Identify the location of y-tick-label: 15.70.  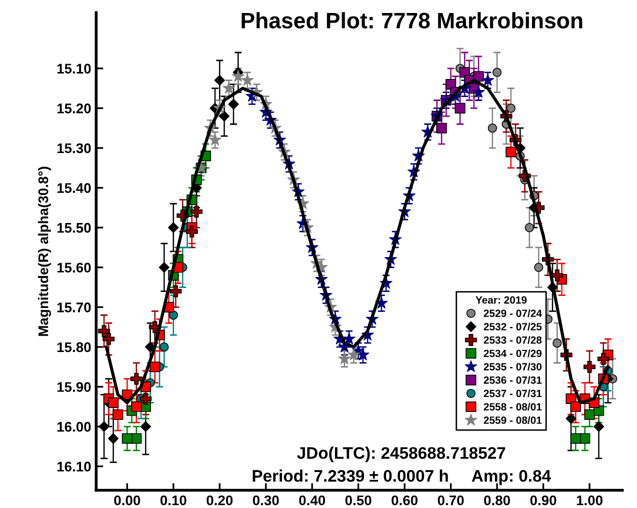
(74, 307).